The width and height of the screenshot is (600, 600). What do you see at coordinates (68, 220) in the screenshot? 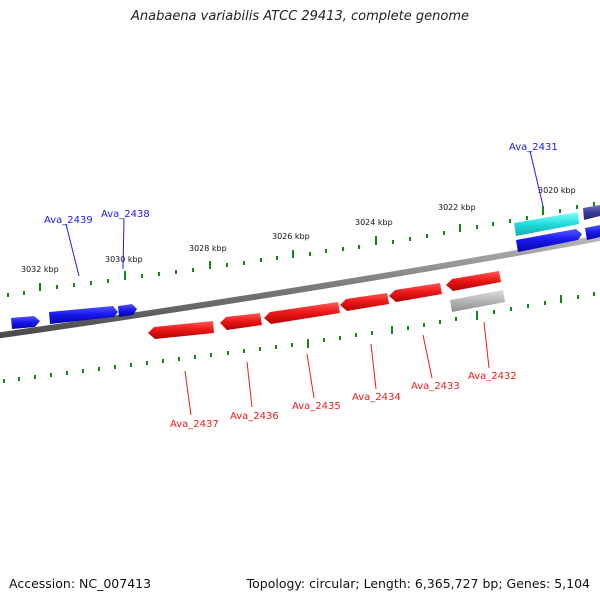
I see `gene-label-ava-2439: Ava_2439` at bounding box center [68, 220].